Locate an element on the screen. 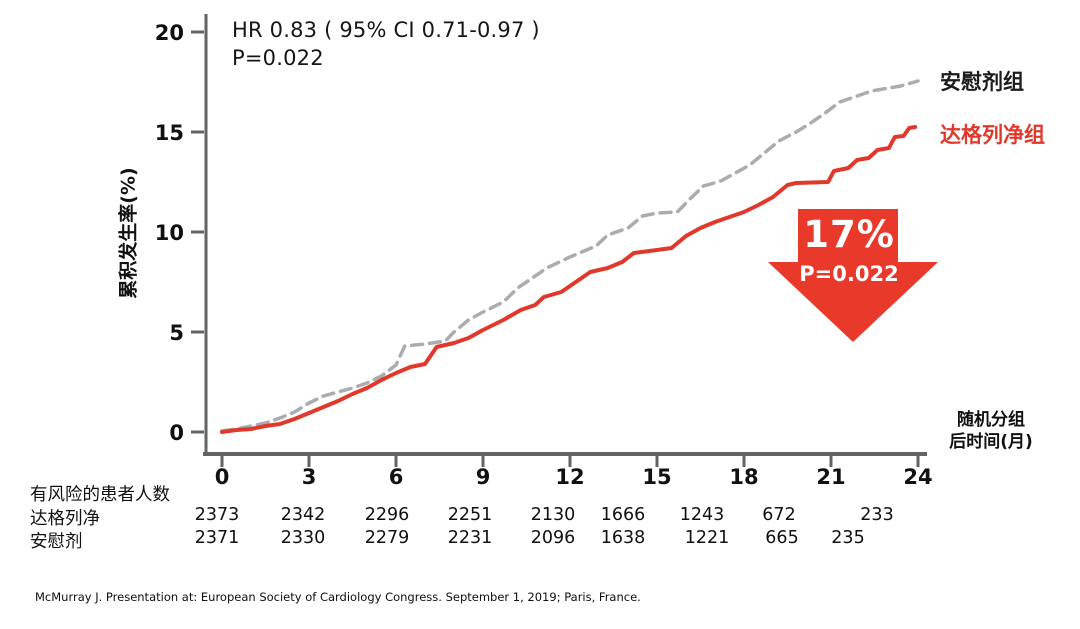 The height and width of the screenshot is (629, 1080). at-risk-row-label-placebo: 安慰剂 is located at coordinates (56, 542).